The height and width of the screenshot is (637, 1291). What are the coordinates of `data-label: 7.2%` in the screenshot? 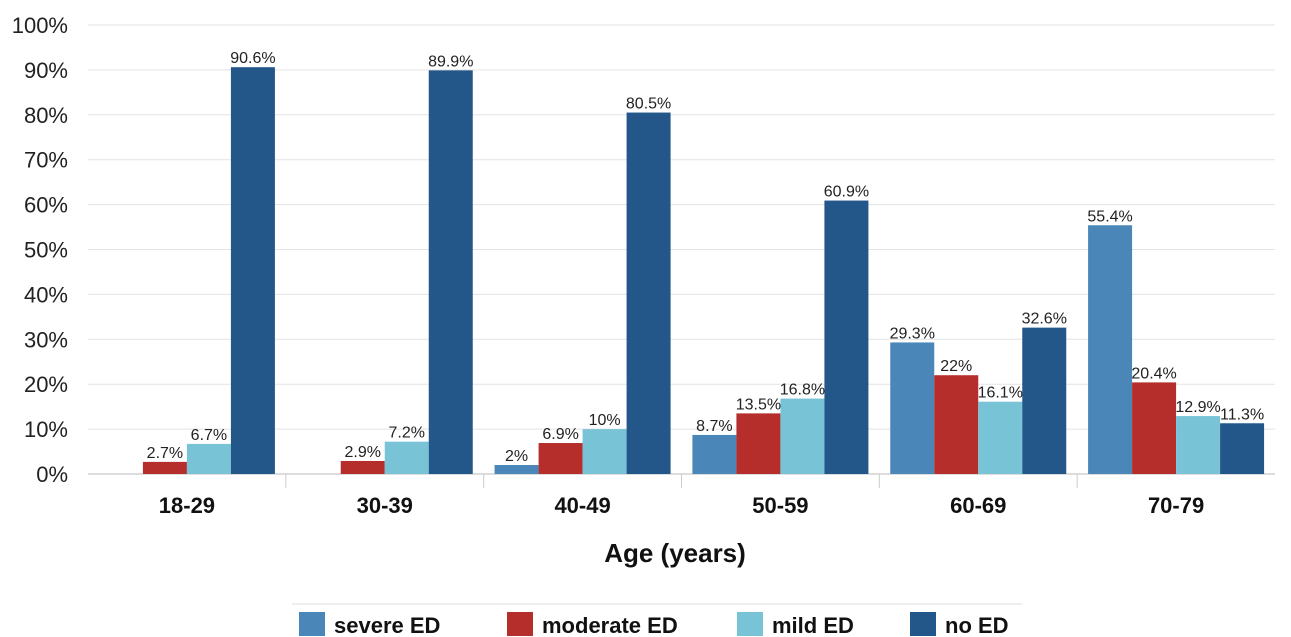 It's located at (407, 433).